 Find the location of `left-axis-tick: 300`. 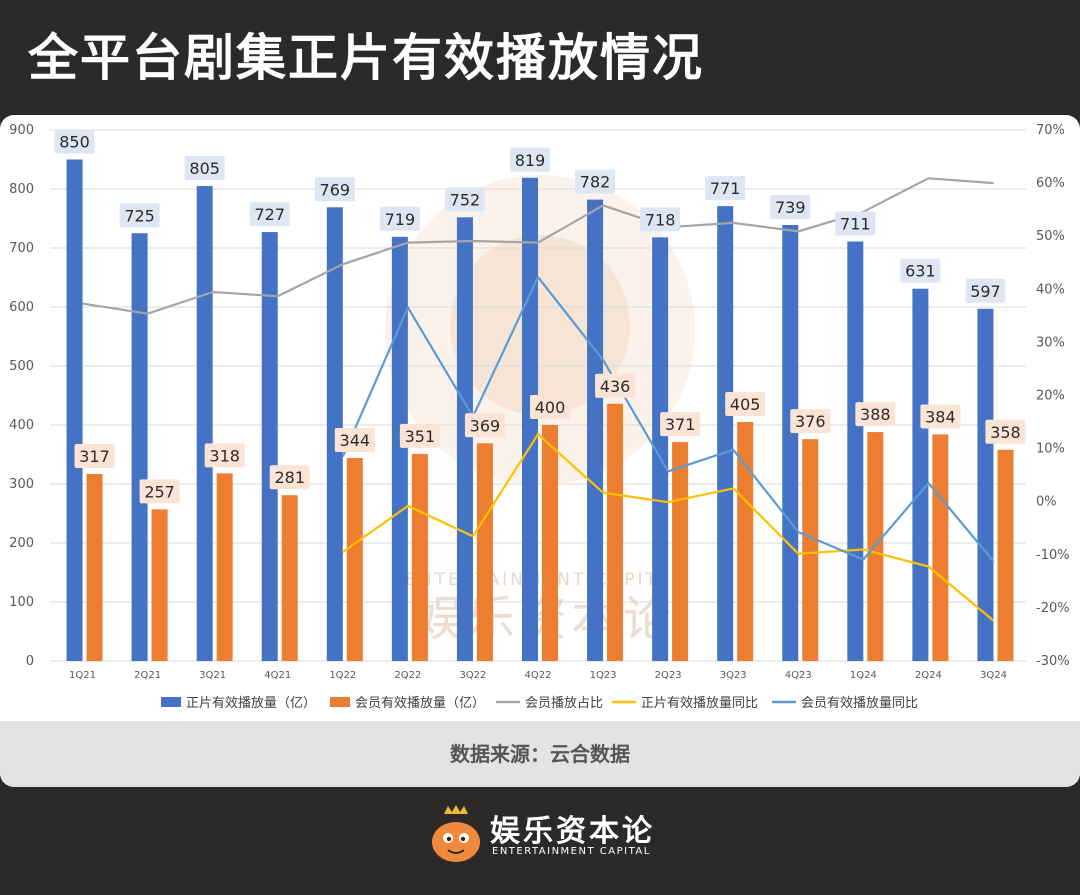

left-axis-tick: 300 is located at coordinates (21, 484).